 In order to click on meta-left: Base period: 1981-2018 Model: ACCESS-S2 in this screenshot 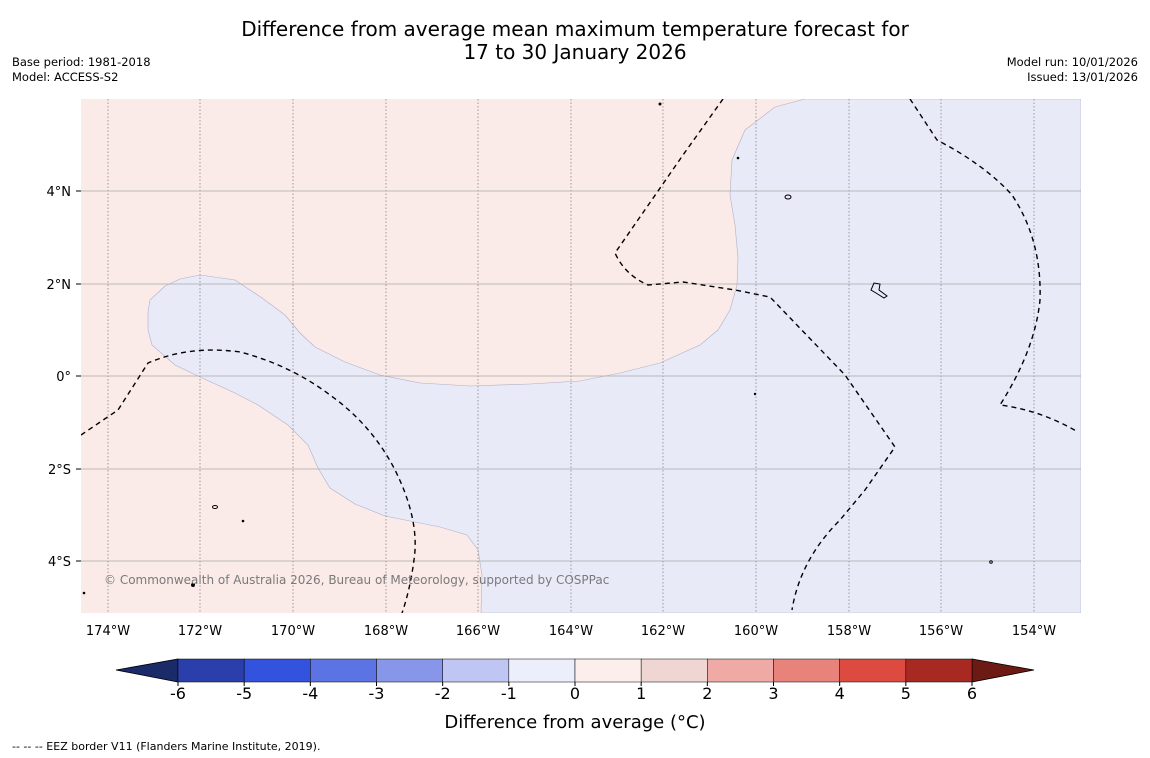, I will do `click(81, 70)`.